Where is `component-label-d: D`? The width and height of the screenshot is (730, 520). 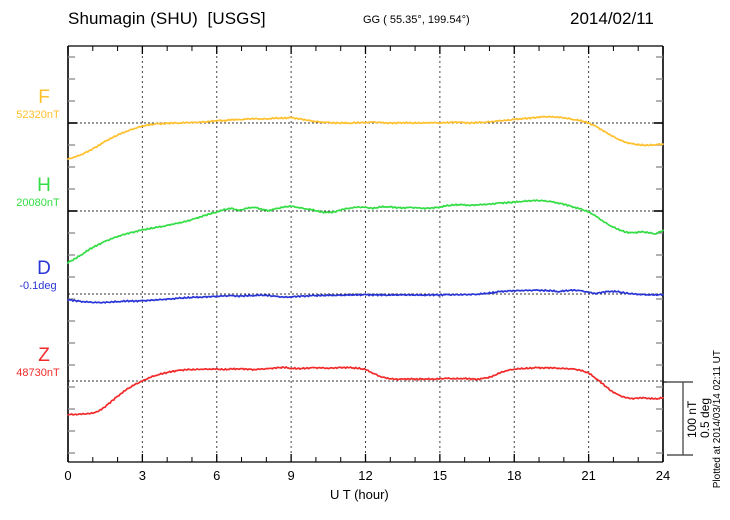 component-label-d: D is located at coordinates (44, 268).